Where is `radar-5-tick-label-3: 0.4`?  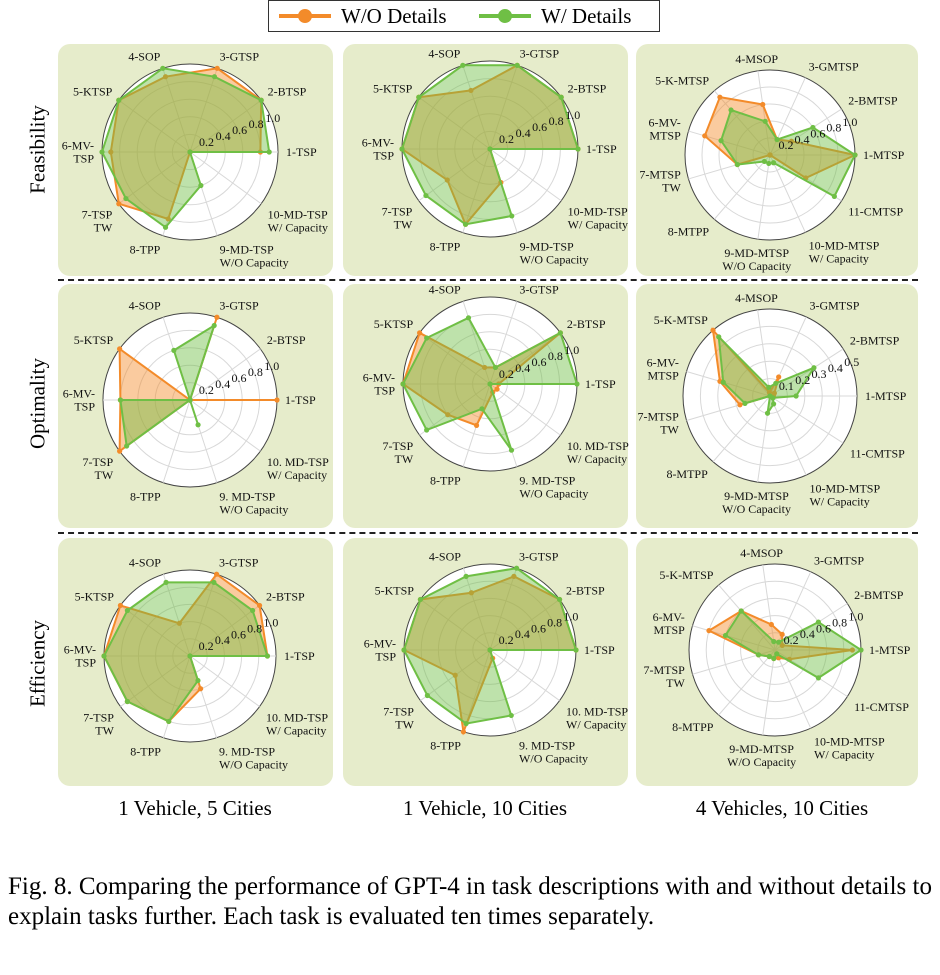 radar-5-tick-label-3: 0.4 is located at coordinates (835, 368).